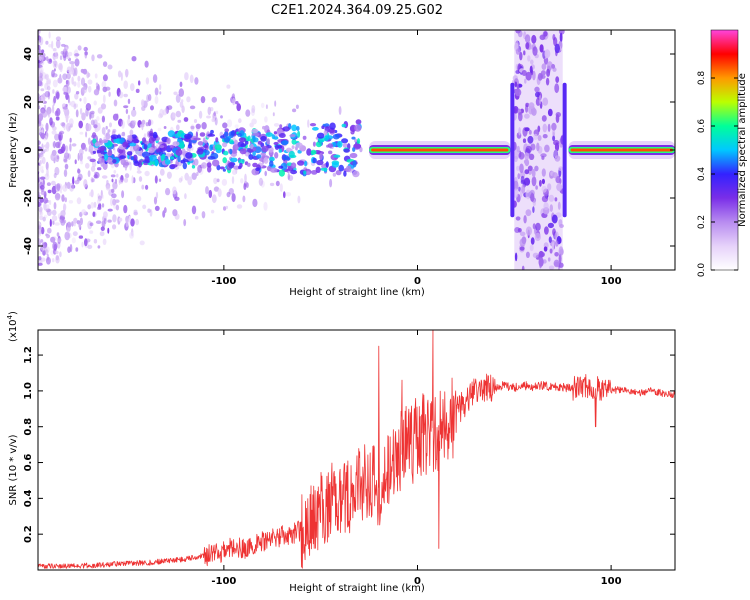  What do you see at coordinates (702, 222) in the screenshot?
I see `colorbar-tick-label: 0.2` at bounding box center [702, 222].